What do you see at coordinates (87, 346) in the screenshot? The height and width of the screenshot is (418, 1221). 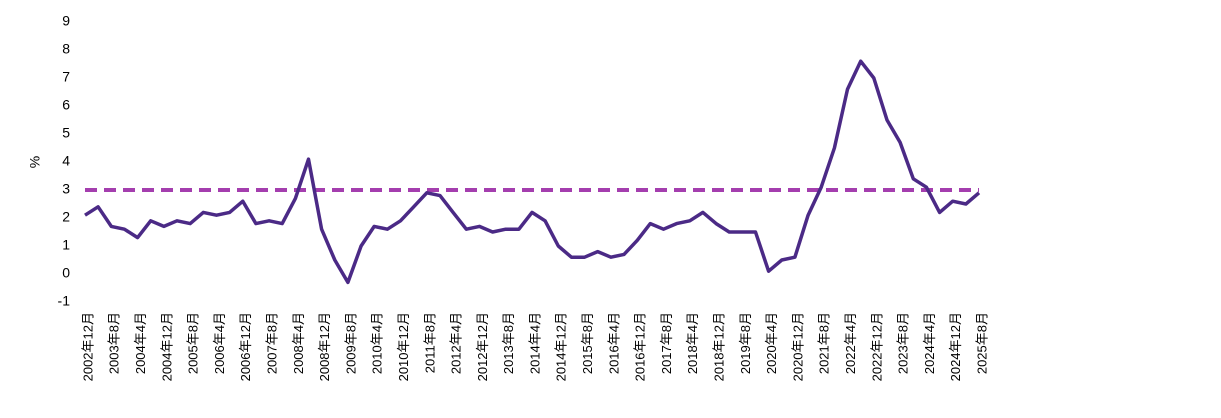 I see `x-tick-label: 2002年12月` at bounding box center [87, 346].